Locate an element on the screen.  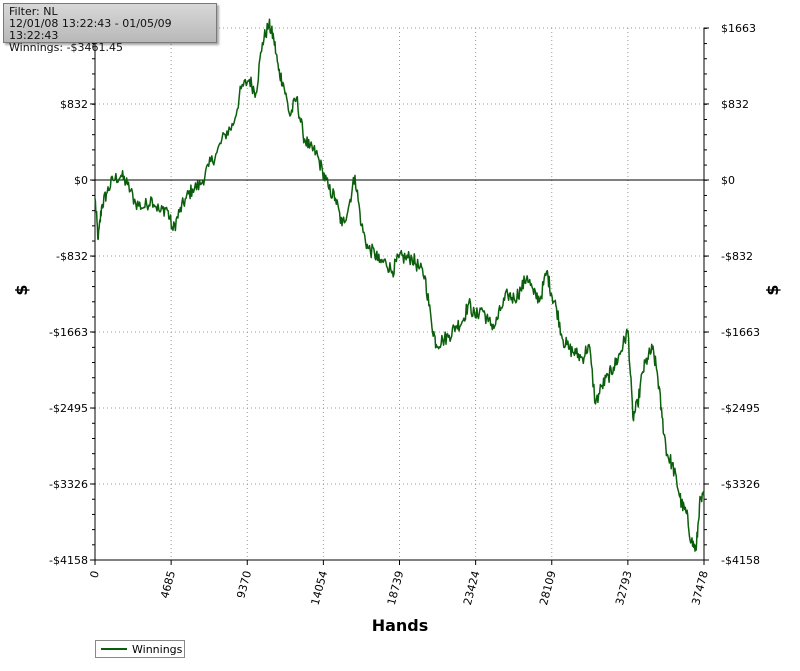
x-tick-label: 23424 is located at coordinates (472, 587).